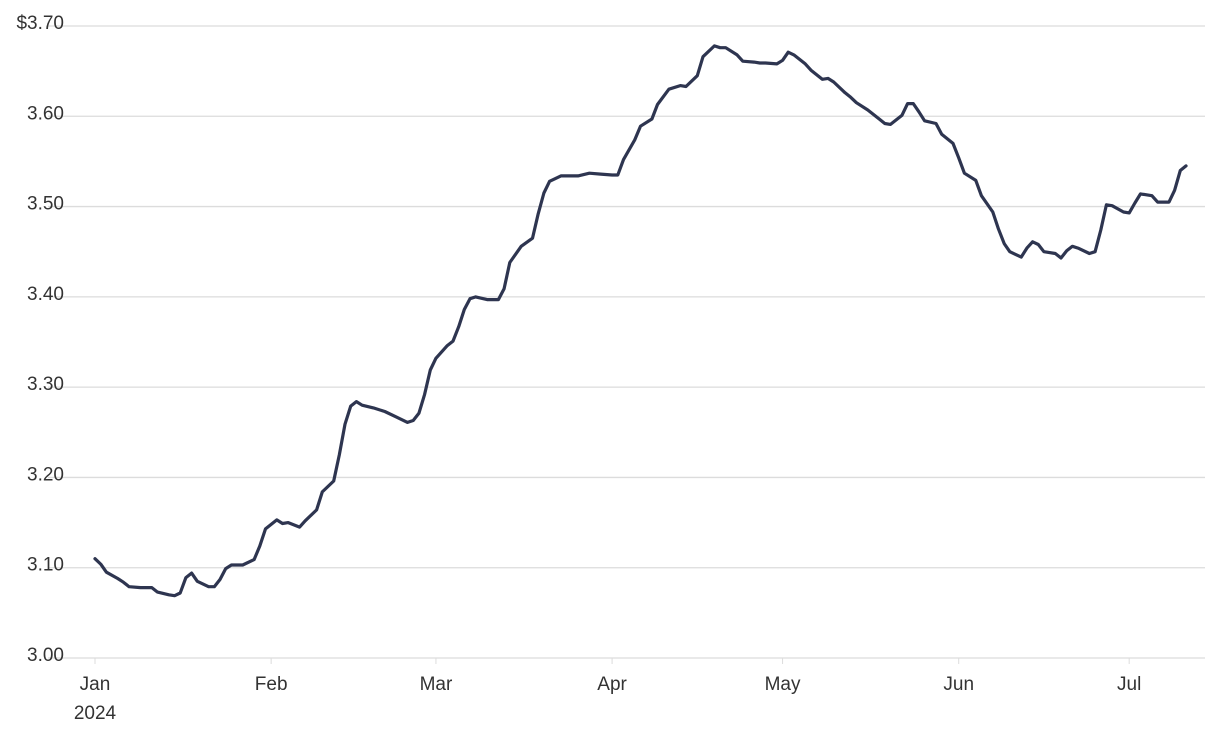 Image resolution: width=1220 pixels, height=740 pixels. I want to click on x-tick-label: Jan, so click(95, 684).